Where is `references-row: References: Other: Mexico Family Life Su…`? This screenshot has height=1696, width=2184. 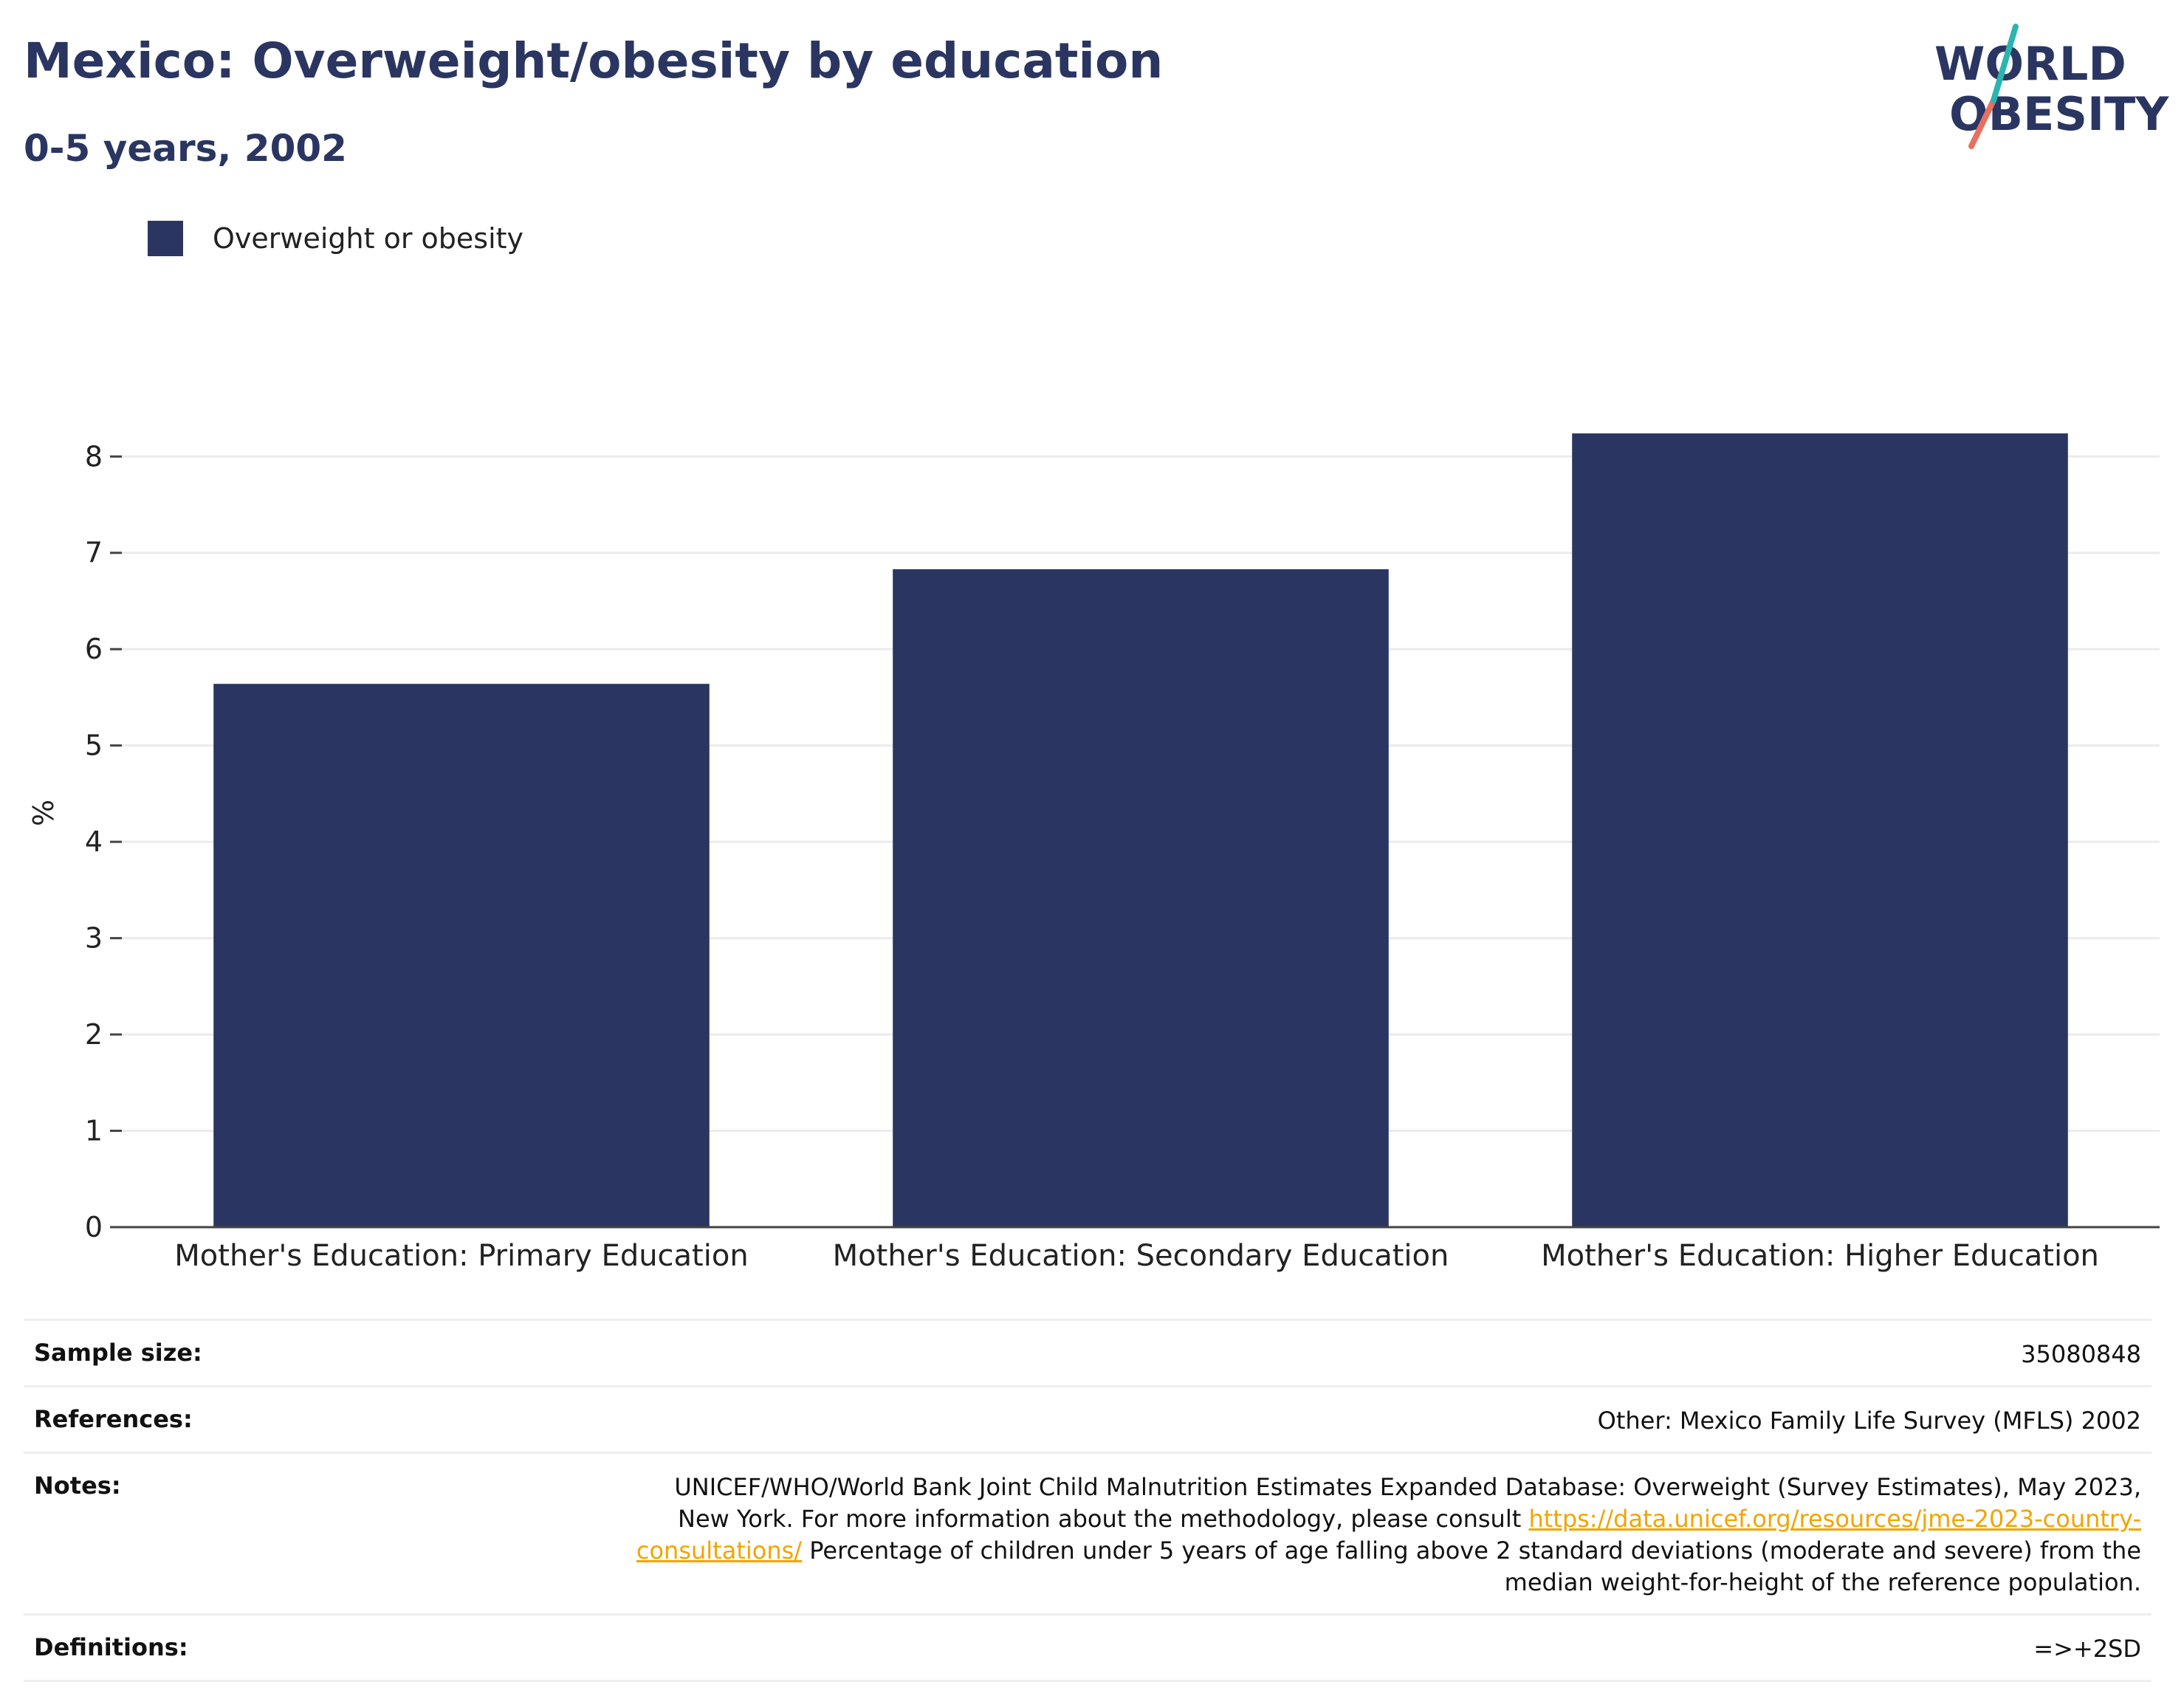
references-row: References: Other: Mexico Family Life Su… is located at coordinates (1088, 1418).